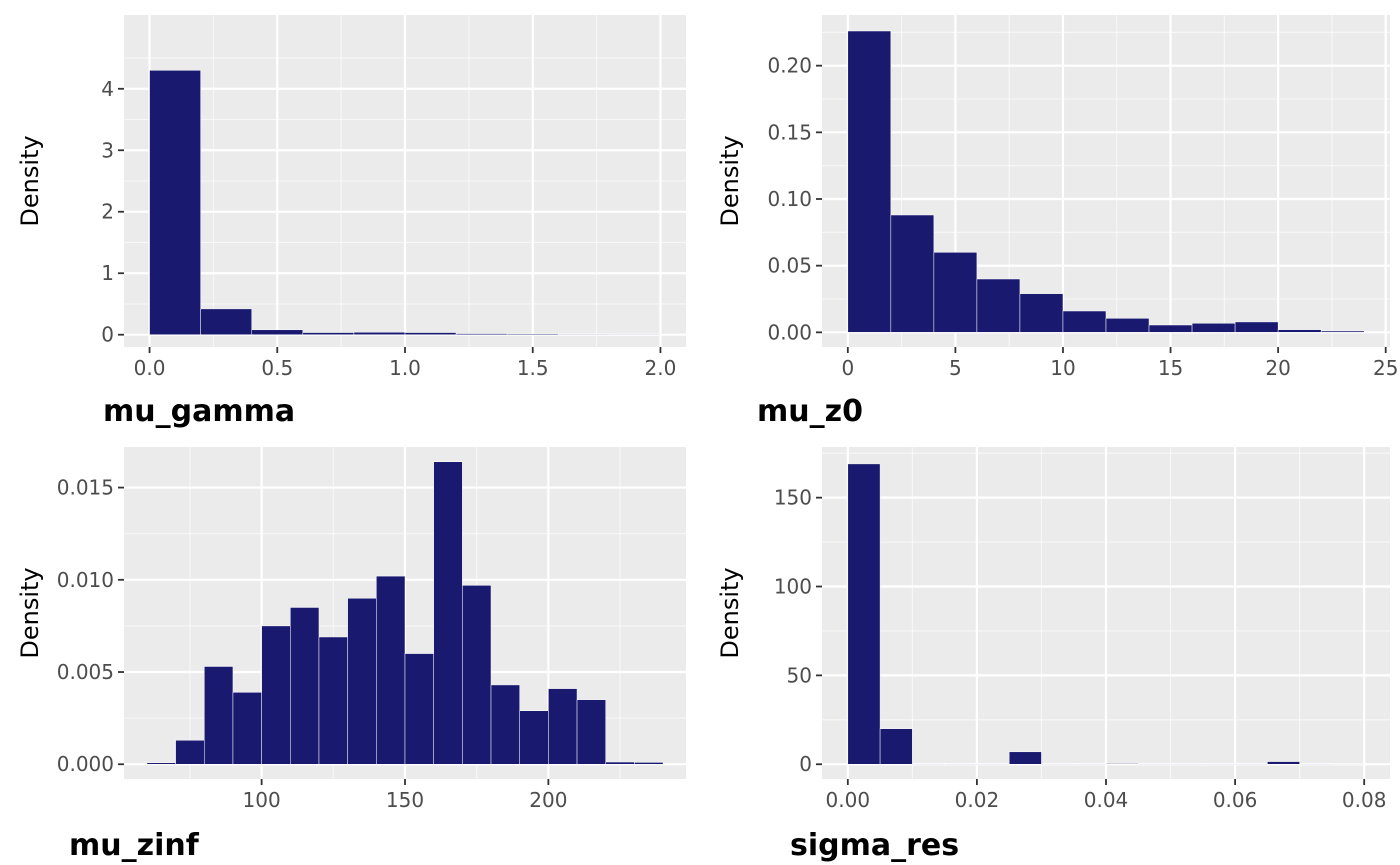  I want to click on y-tick-label: 1, so click(107, 273).